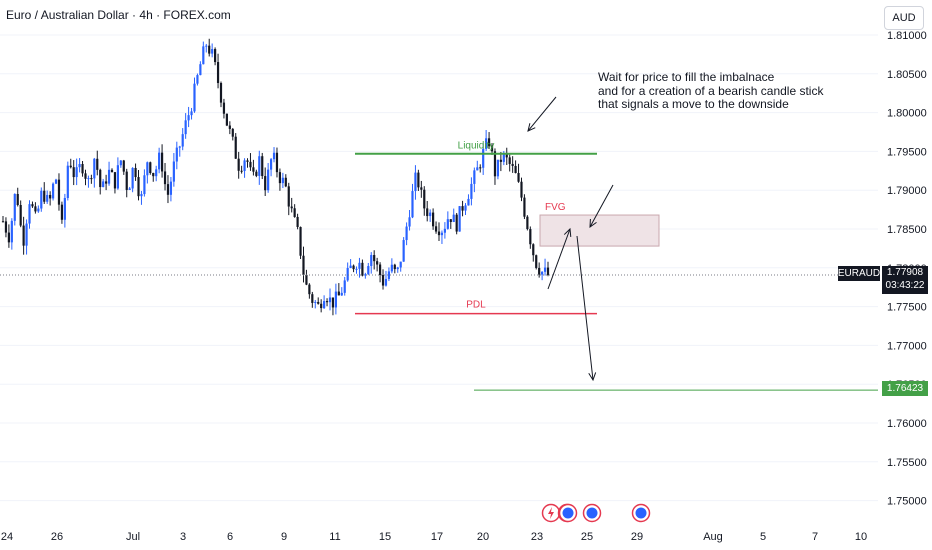 This screenshot has height=550, width=932. Describe the element at coordinates (183, 537) in the screenshot. I see `x-tick-label: 3` at that location.